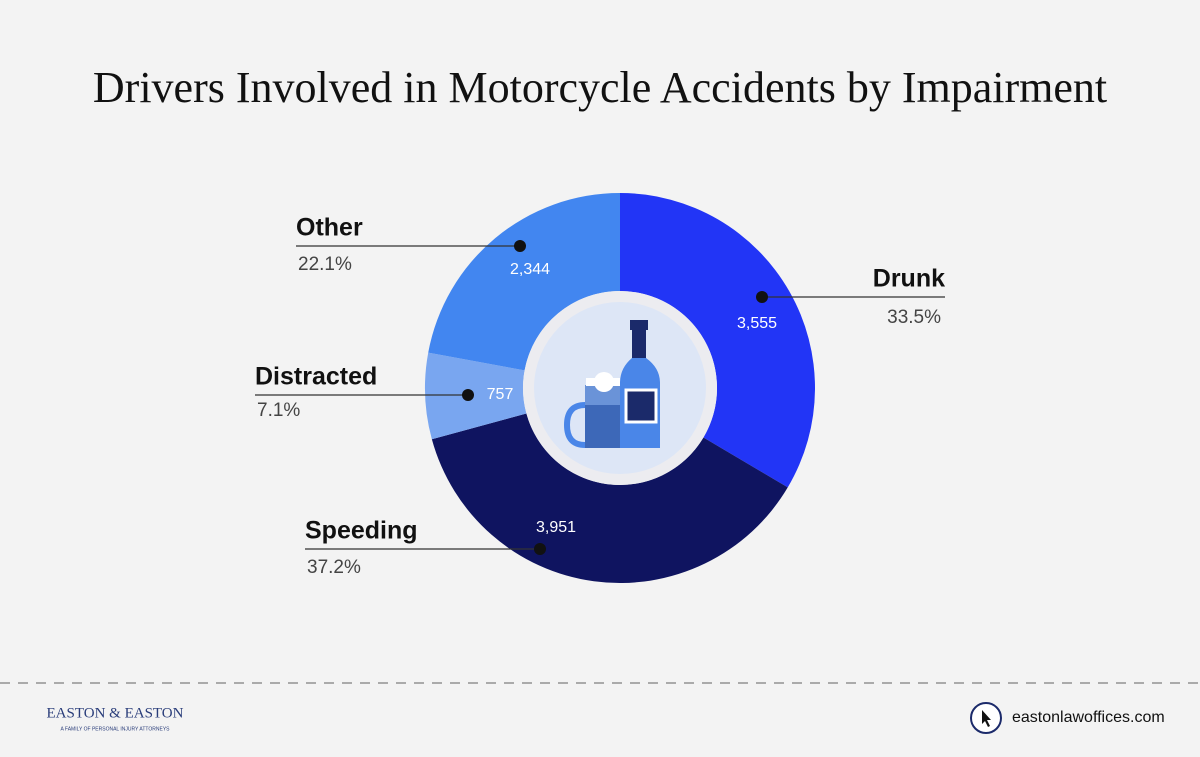 This screenshot has height=757, width=1200. What do you see at coordinates (329, 228) in the screenshot?
I see `category-label: Other` at bounding box center [329, 228].